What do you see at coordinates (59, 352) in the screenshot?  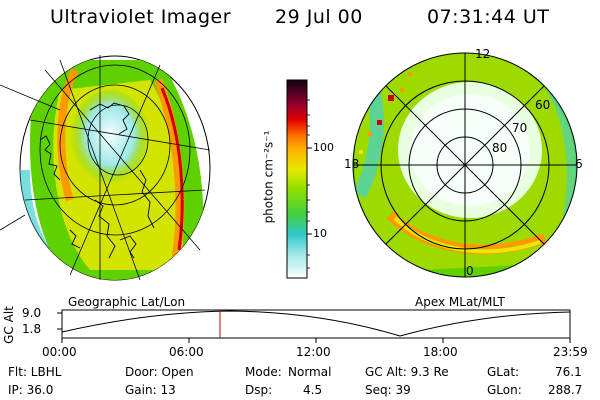 I see `xtick-0000: 00:00` at bounding box center [59, 352].